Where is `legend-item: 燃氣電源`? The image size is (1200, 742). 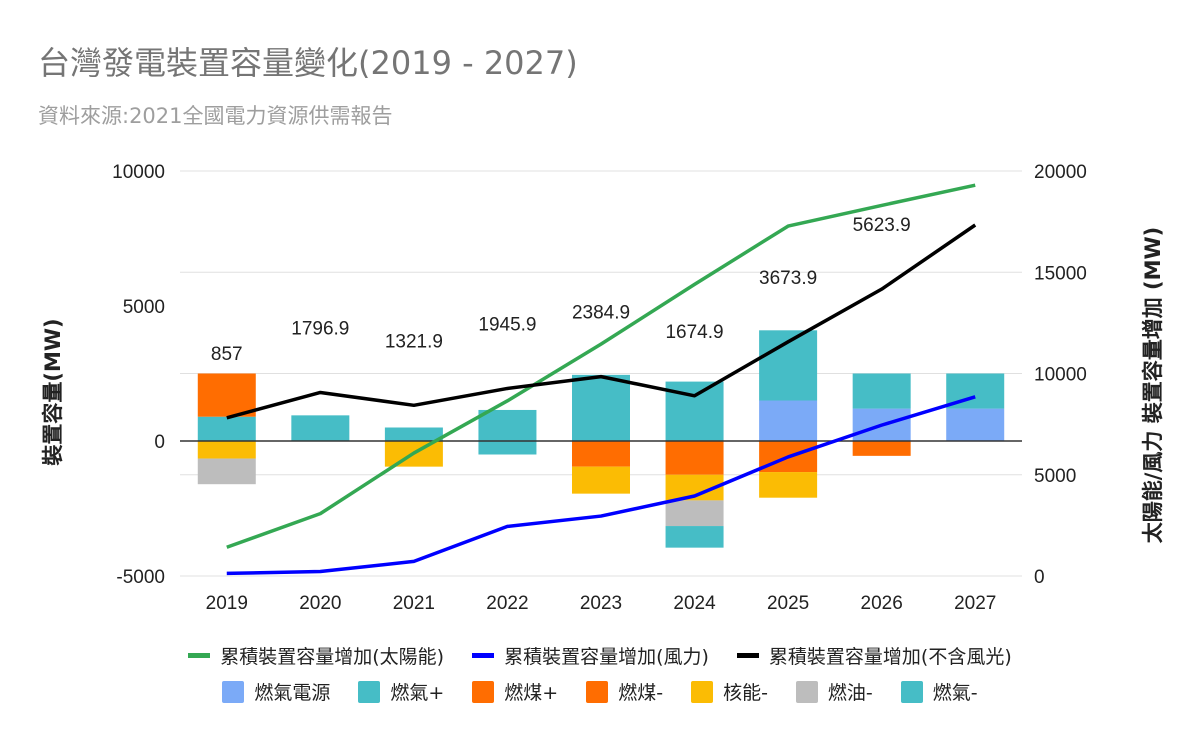
legend-item: 燃氣電源 is located at coordinates (276, 691).